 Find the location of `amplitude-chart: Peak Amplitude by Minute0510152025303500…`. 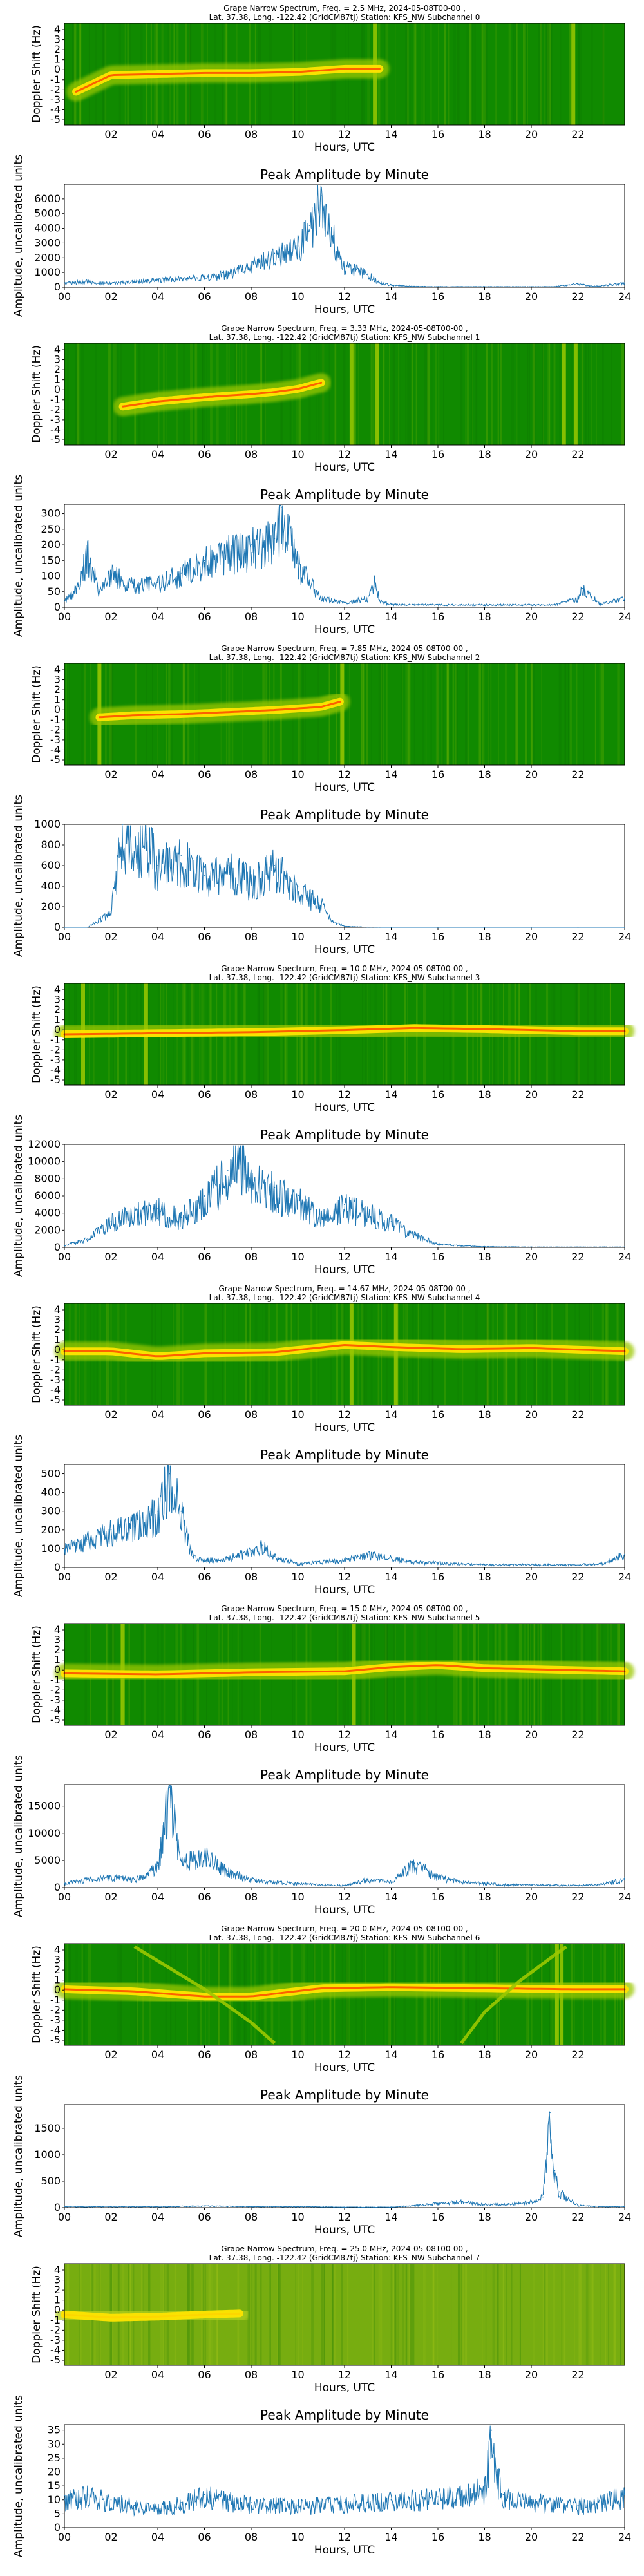

amplitude-chart: Peak Amplitude by Minute0510152025303500… is located at coordinates (321, 2476).